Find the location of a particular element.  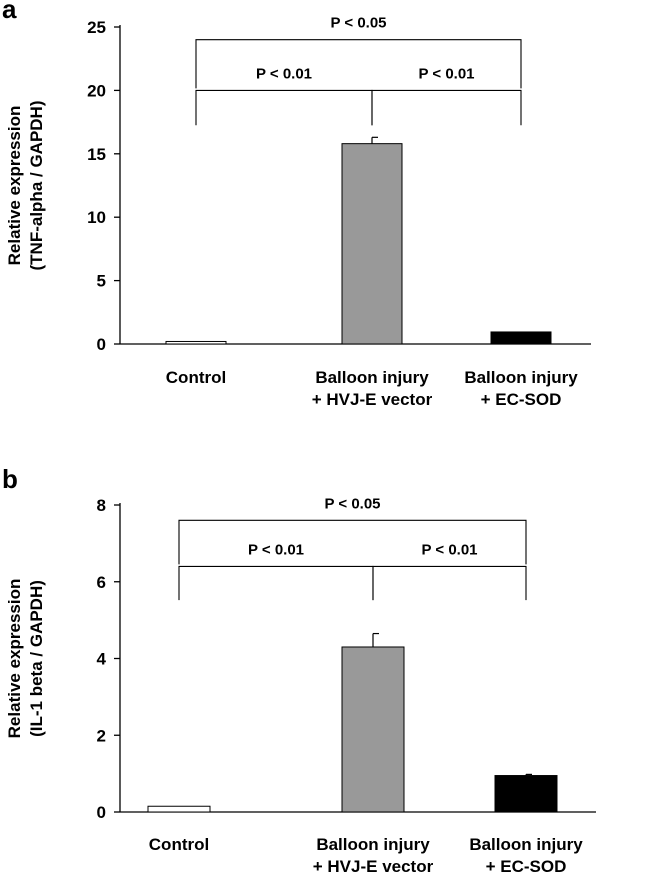

y-tick-label: 5 is located at coordinates (101, 281).